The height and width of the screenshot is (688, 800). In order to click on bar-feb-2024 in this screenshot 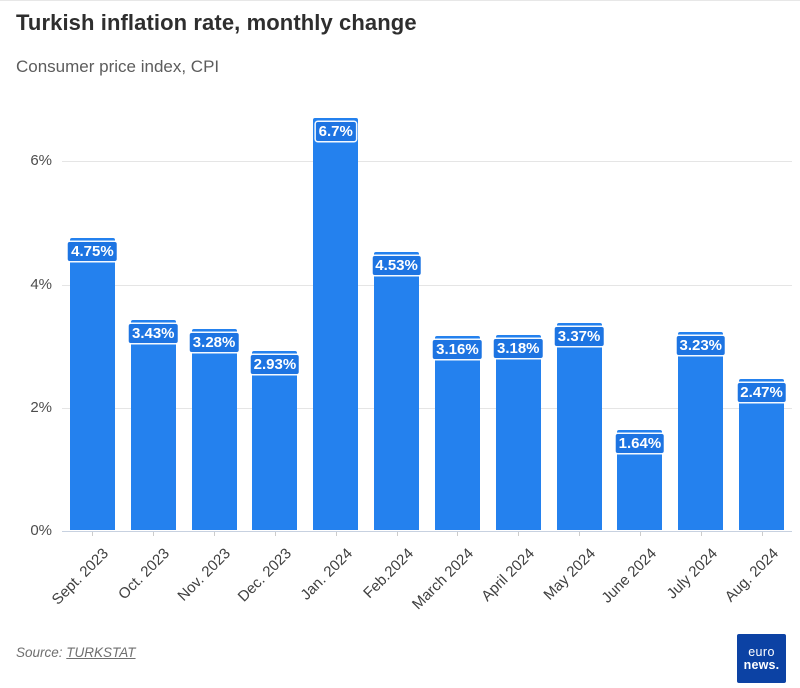, I will do `click(397, 390)`.